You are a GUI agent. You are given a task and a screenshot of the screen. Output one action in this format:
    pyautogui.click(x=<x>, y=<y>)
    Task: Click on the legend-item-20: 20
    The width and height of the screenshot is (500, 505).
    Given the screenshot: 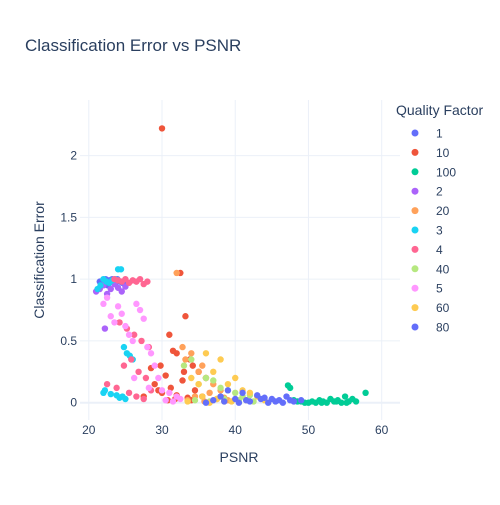 What is the action you would take?
    pyautogui.click(x=430, y=211)
    